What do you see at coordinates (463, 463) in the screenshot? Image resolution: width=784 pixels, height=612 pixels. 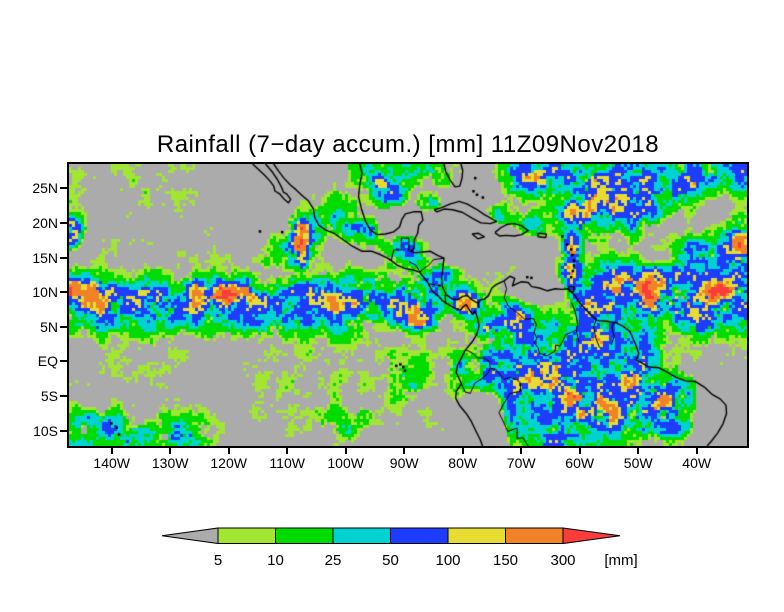 I see `x-tick-label: 80W` at bounding box center [463, 463].